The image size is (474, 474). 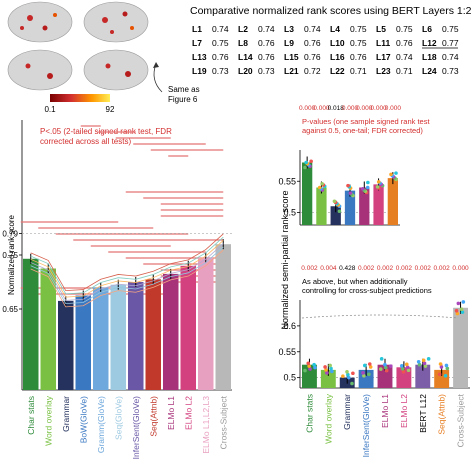 I want to click on bar-elmo-l1-l2-l3, so click(x=206, y=323).